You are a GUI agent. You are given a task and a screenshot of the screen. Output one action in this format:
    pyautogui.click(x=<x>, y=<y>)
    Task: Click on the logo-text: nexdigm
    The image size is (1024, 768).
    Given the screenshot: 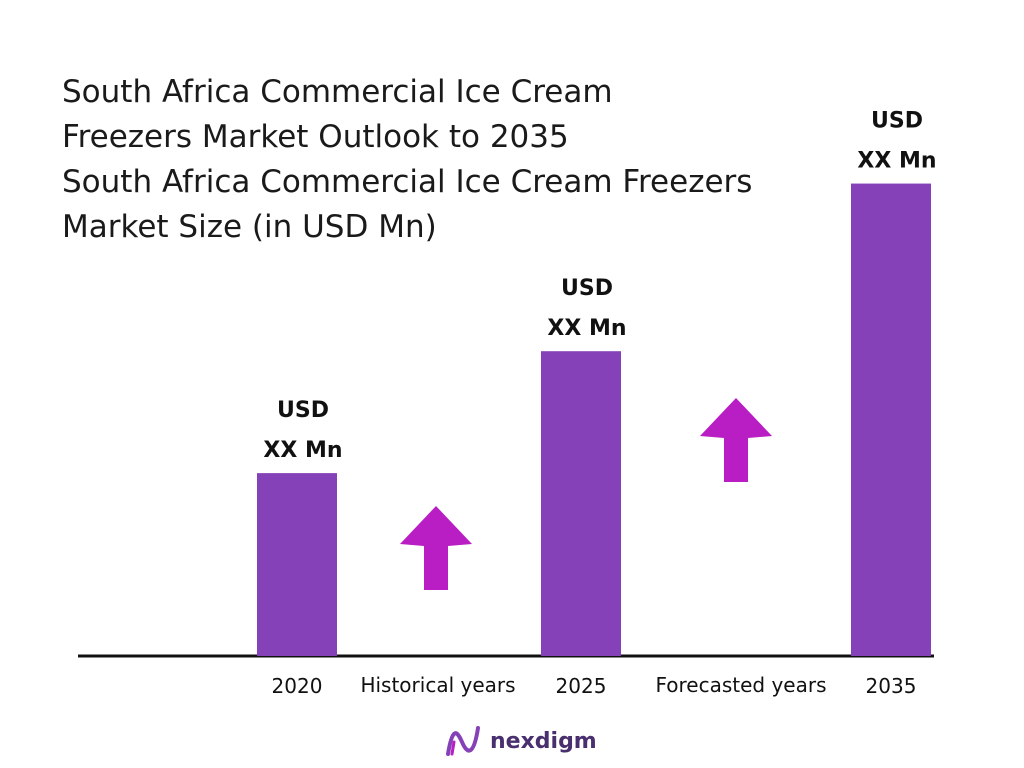 What is the action you would take?
    pyautogui.click(x=543, y=741)
    